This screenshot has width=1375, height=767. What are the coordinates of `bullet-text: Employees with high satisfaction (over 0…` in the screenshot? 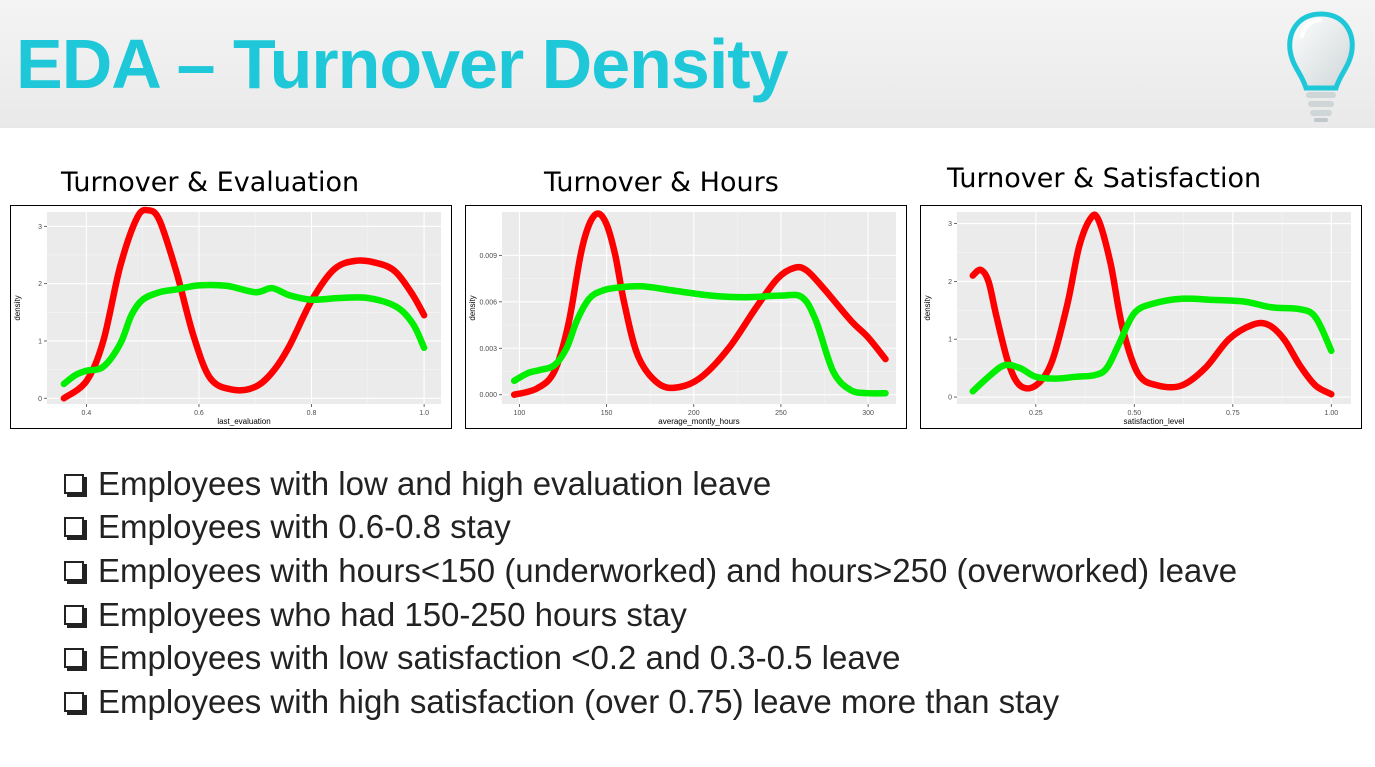 It's located at (579, 701).